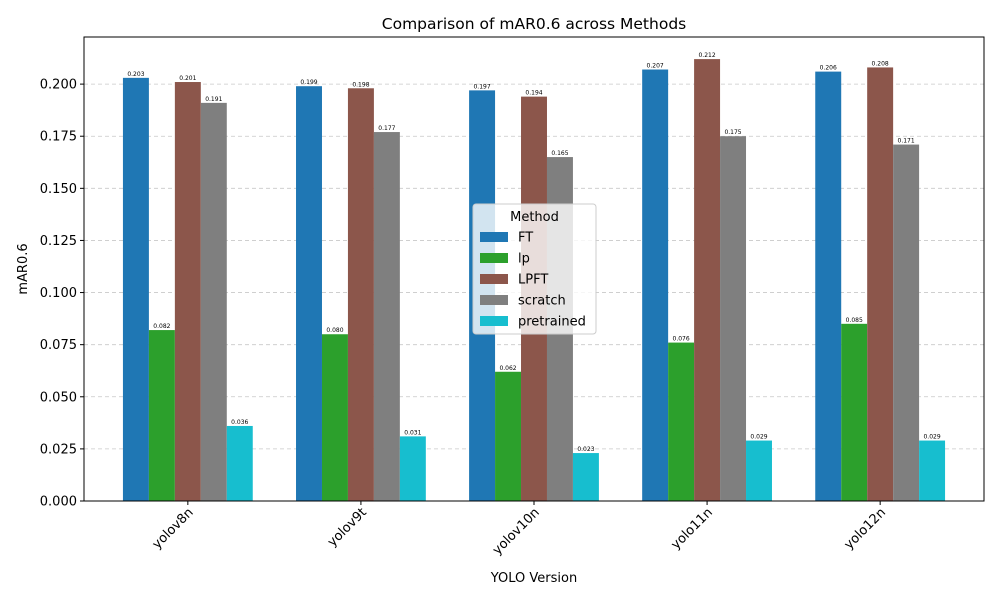 The height and width of the screenshot is (605, 1000). What do you see at coordinates (494, 321) in the screenshot?
I see `legend-swatch-pretrained` at bounding box center [494, 321].